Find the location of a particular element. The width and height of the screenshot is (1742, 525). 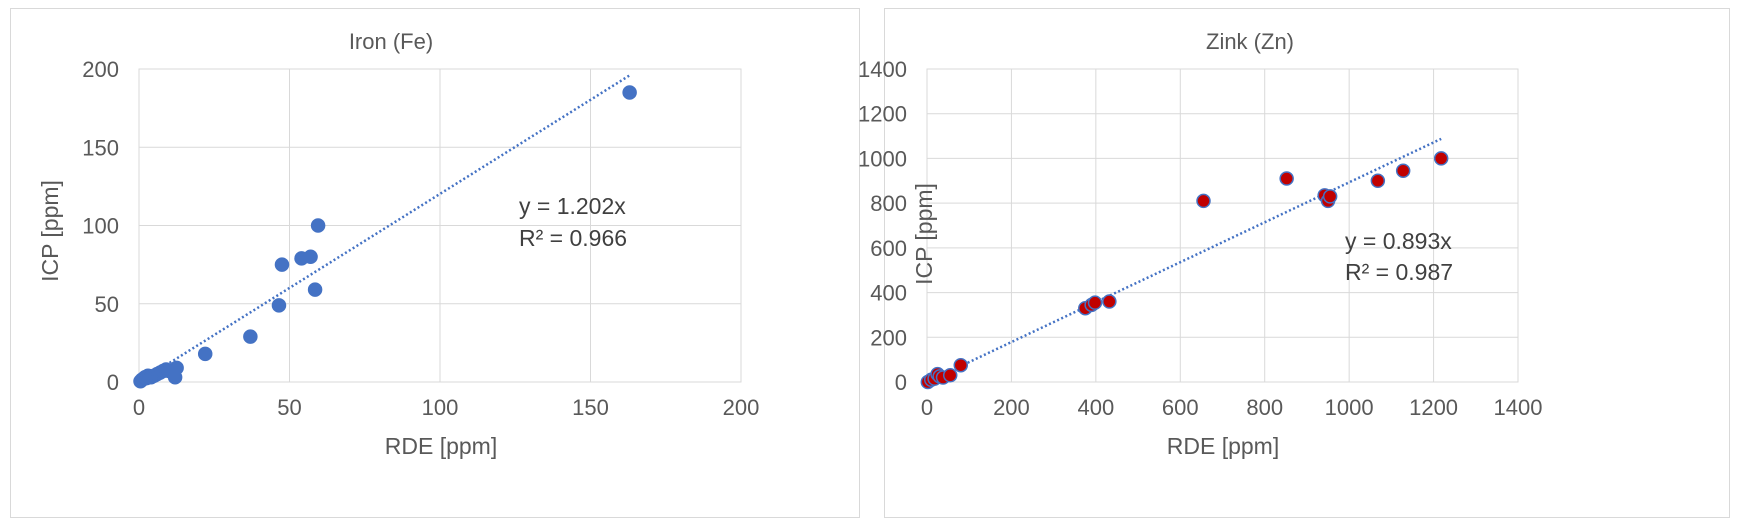

chart-title: Iron (Fe) is located at coordinates (391, 41).